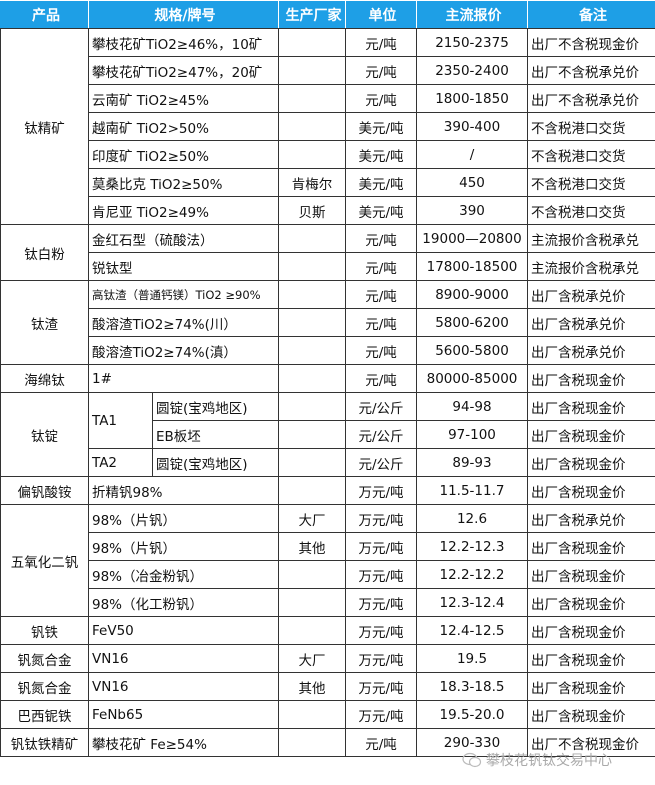 This screenshot has height=785, width=655. What do you see at coordinates (120, 420) in the screenshot?
I see `grade-cell: TA1` at bounding box center [120, 420].